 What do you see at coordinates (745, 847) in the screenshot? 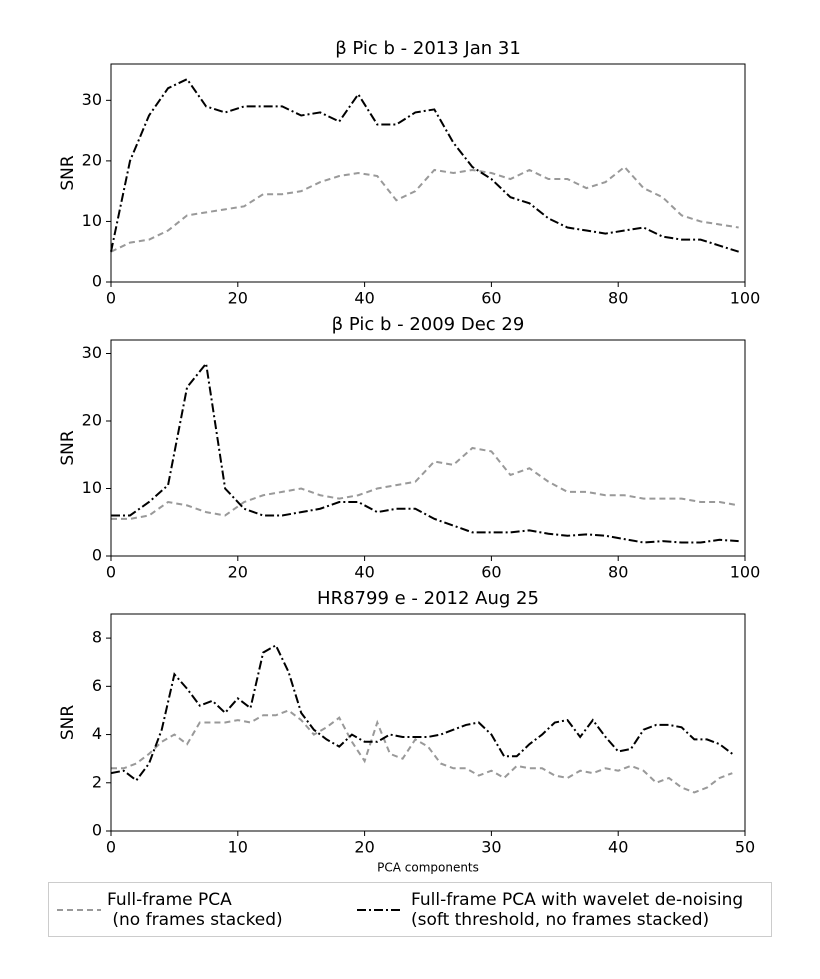
I see `x-tick-label: 50` at bounding box center [745, 847].